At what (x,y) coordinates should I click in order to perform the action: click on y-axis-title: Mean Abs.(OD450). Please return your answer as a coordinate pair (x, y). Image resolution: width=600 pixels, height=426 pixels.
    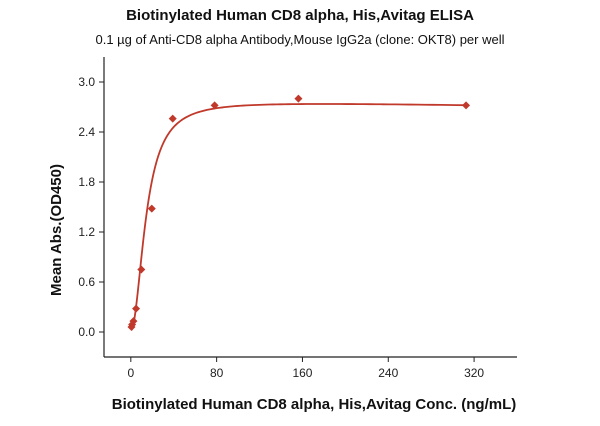
    Looking at the image, I should click on (56, 230).